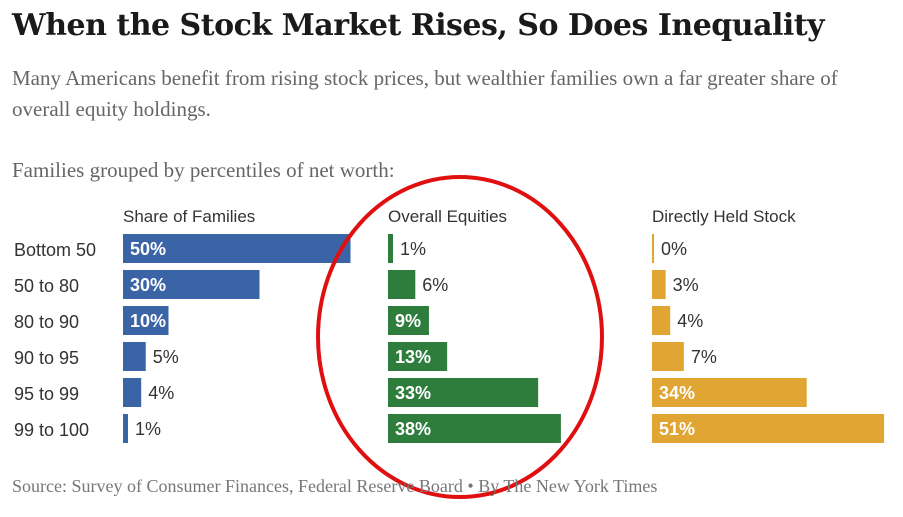  Describe the element at coordinates (46, 286) in the screenshot. I see `row-label: 50 to 80` at that location.